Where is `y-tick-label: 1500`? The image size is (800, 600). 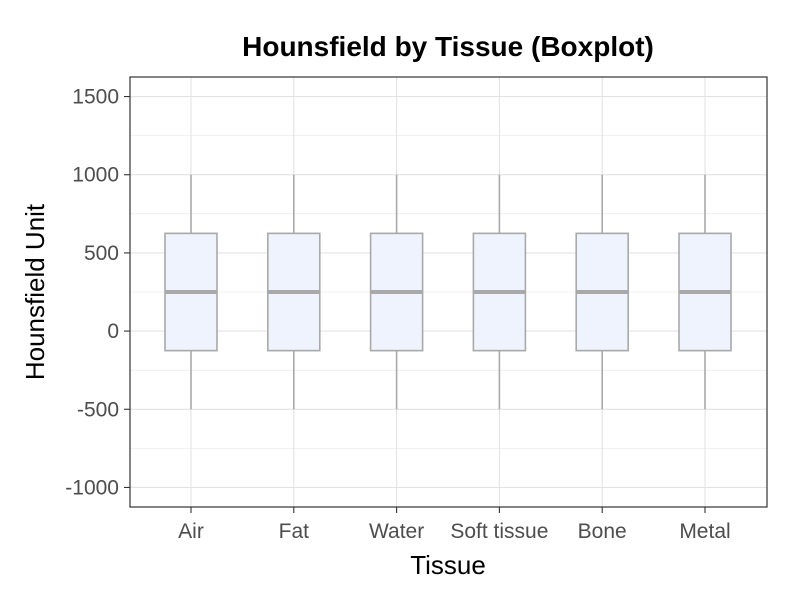 y-tick-label: 1500 is located at coordinates (95, 97).